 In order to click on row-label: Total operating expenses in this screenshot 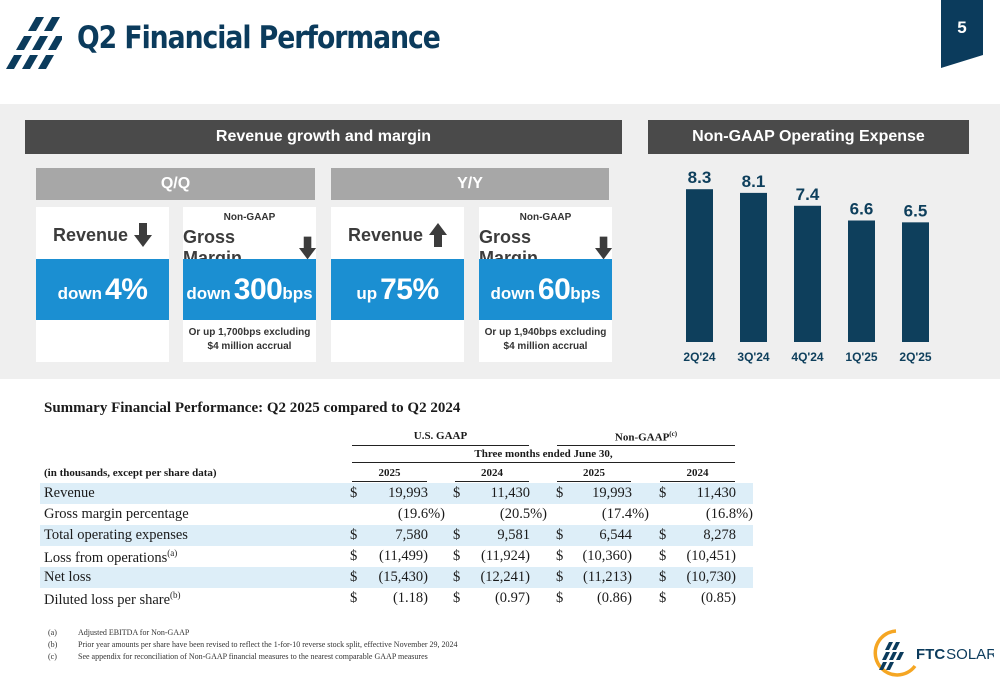, I will do `click(116, 535)`.